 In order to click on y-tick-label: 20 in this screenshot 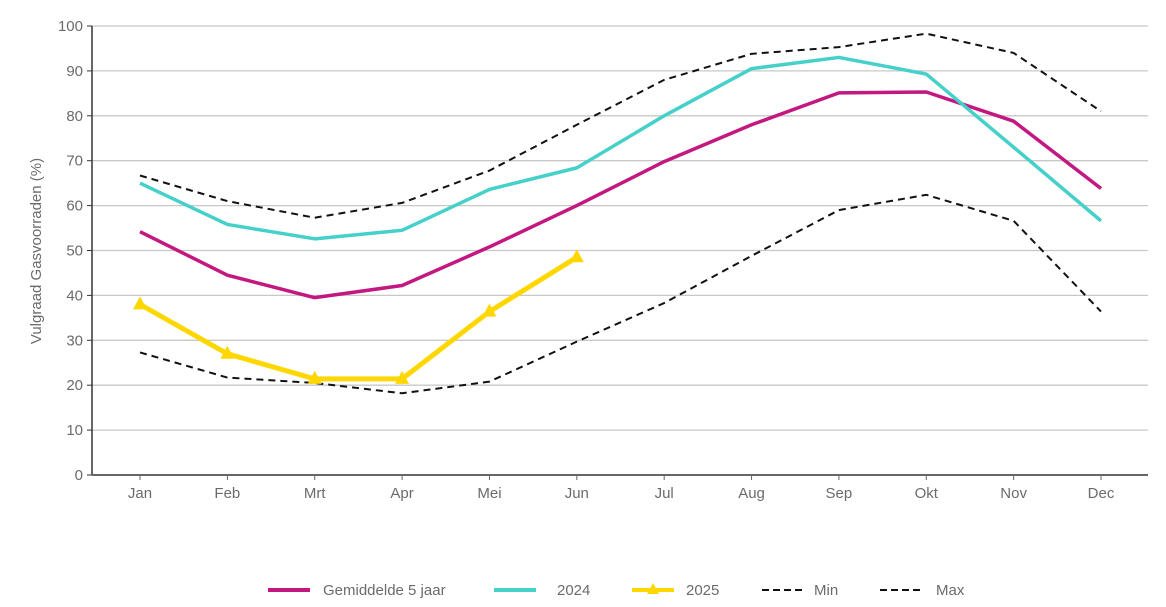, I will do `click(74, 385)`.